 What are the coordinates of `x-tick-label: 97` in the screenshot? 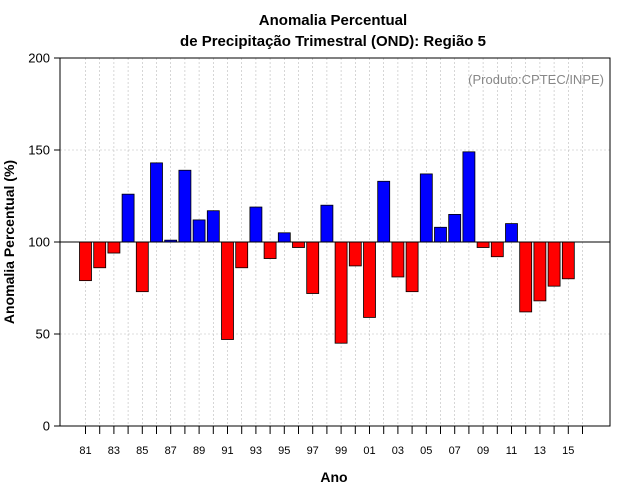 It's located at (313, 451).